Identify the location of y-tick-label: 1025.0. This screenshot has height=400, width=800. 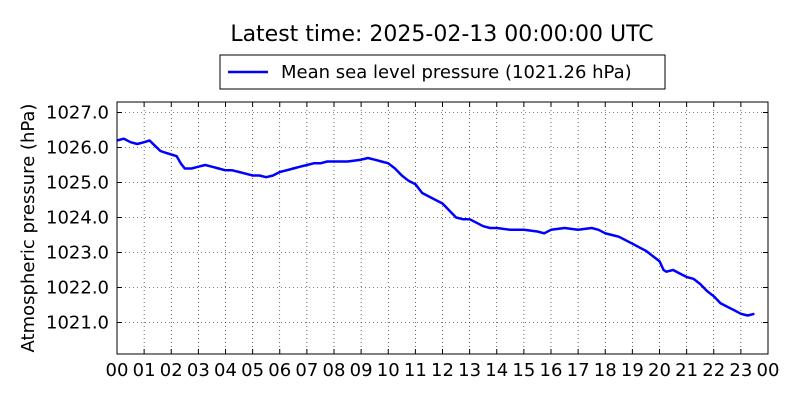
(77, 183).